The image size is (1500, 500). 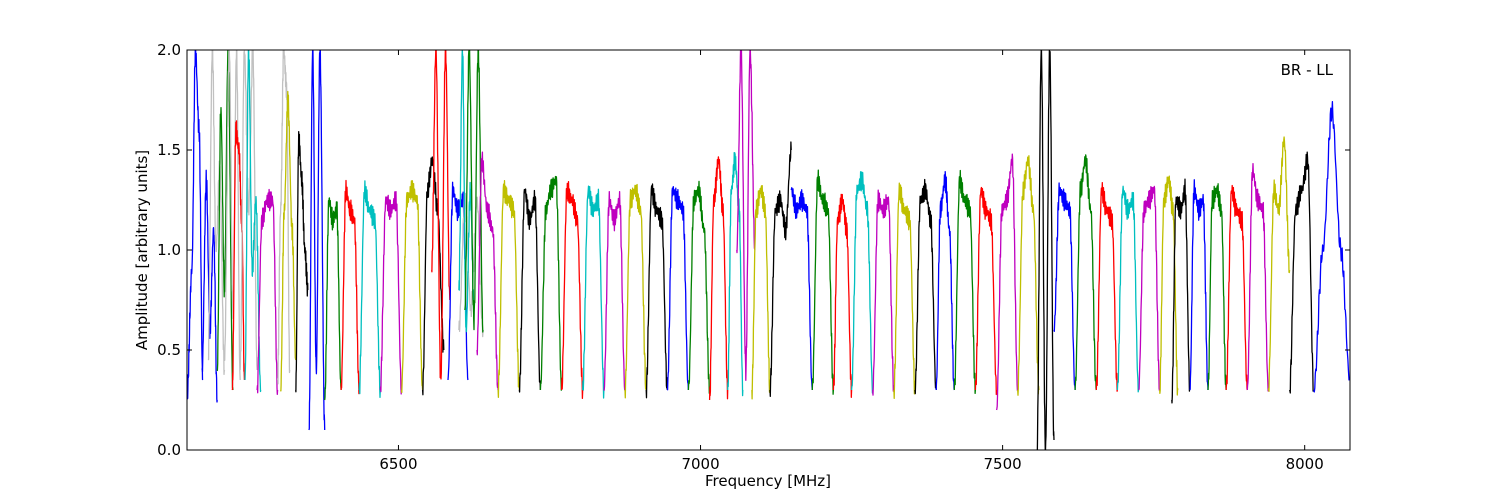 What do you see at coordinates (768, 481) in the screenshot?
I see `x-axis-label: Frequency [MHz]` at bounding box center [768, 481].